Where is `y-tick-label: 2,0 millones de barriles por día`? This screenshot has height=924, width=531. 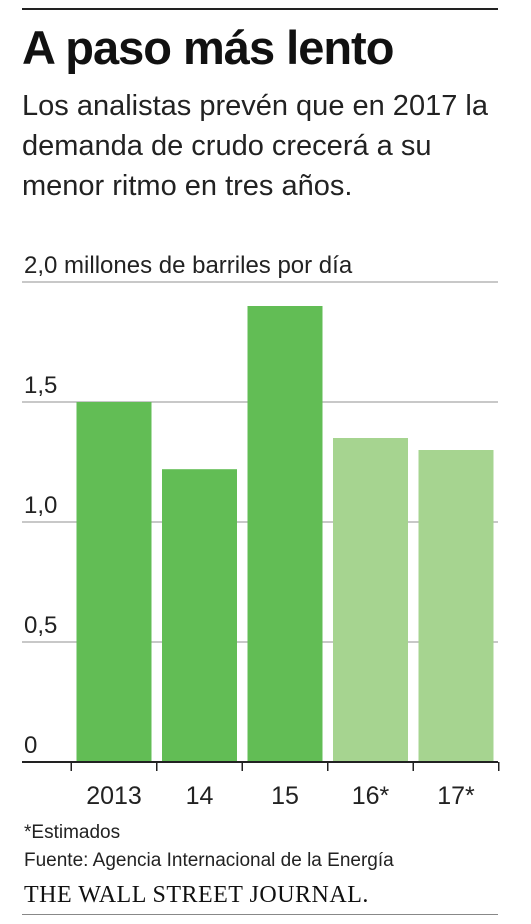
y-tick-label: 2,0 millones de barriles por día is located at coordinates (188, 265).